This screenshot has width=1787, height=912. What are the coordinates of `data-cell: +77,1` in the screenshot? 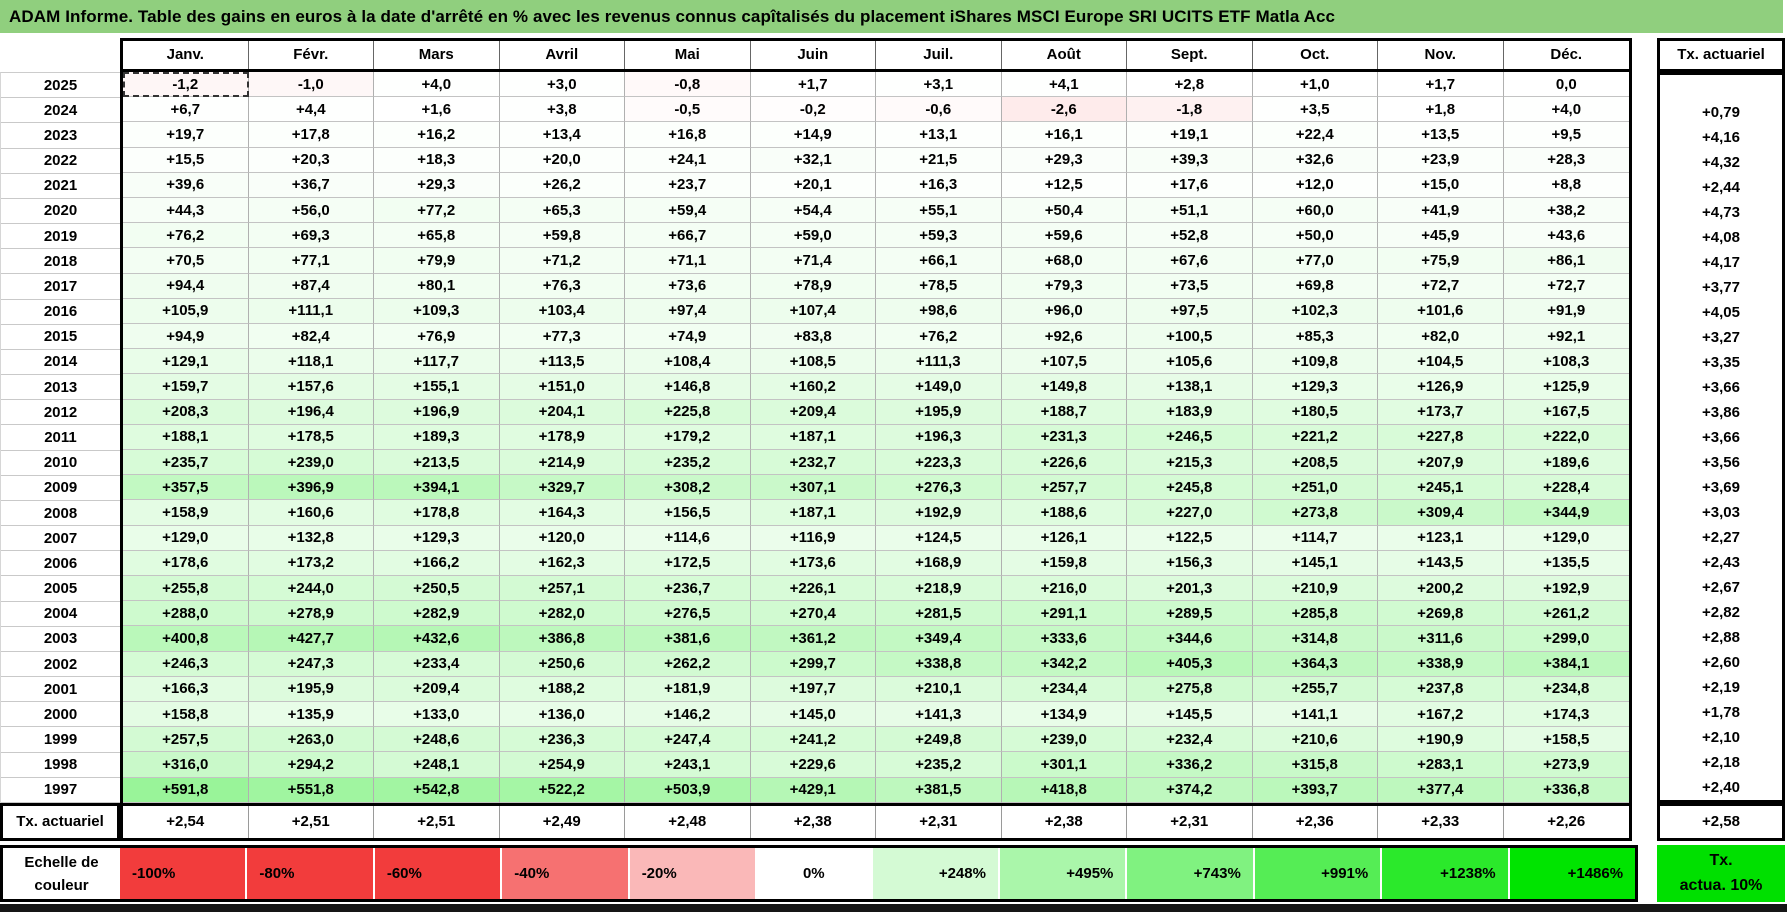 It's located at (311, 261).